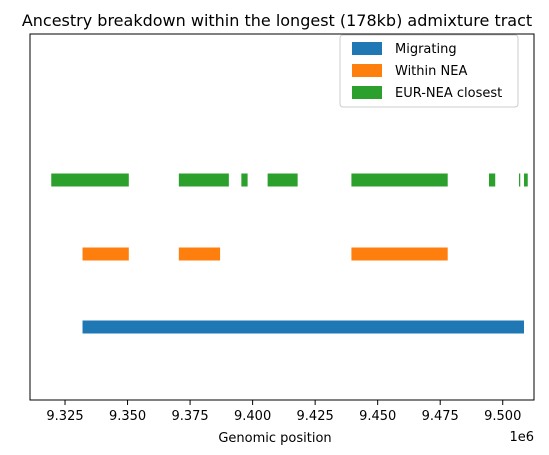 The width and height of the screenshot is (549, 455). What do you see at coordinates (367, 92) in the screenshot?
I see `legend-swatch-eur-nea-closest` at bounding box center [367, 92].